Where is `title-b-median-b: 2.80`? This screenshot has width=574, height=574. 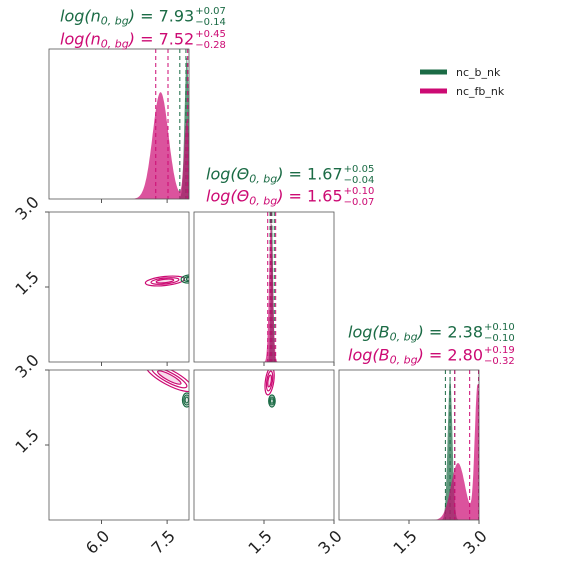
title-b-median-b: 2.80 is located at coordinates (465, 355).